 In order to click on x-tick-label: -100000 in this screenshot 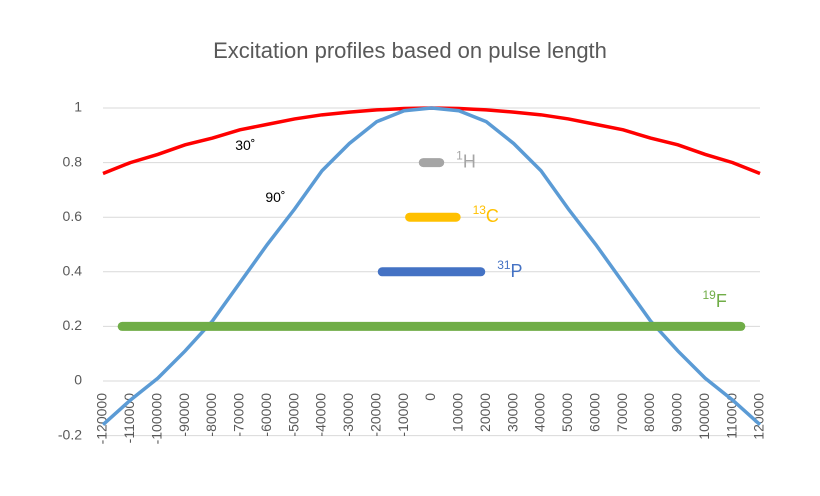, I will do `click(156, 419)`.